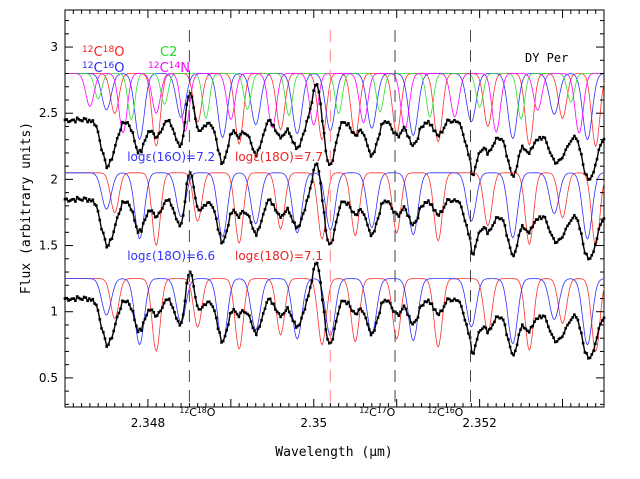 This screenshot has height=479, width=640. Describe the element at coordinates (334, 103) in the screenshot. I see `synthetic-12c14n` at that location.